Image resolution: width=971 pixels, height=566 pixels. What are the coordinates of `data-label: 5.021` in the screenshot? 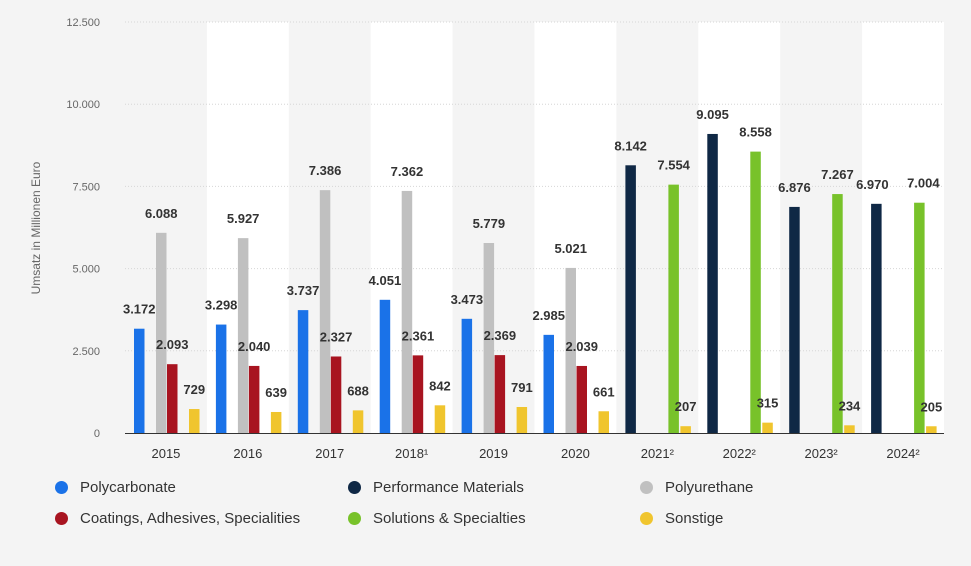 It's located at (570, 248).